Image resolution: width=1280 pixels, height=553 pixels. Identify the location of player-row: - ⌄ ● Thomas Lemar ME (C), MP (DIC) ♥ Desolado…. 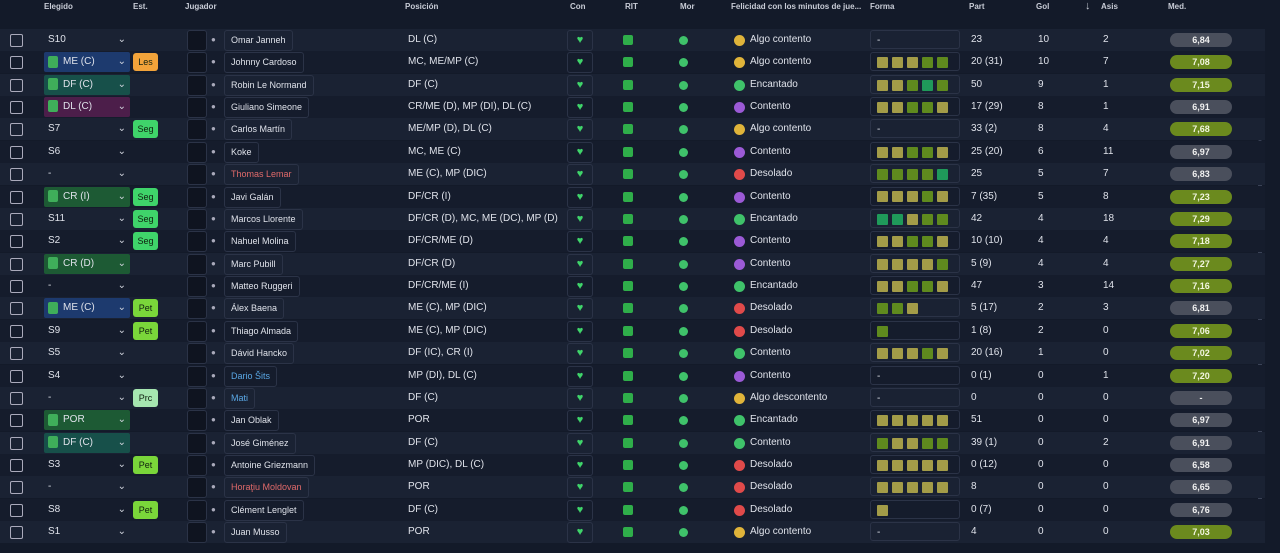
(632, 174).